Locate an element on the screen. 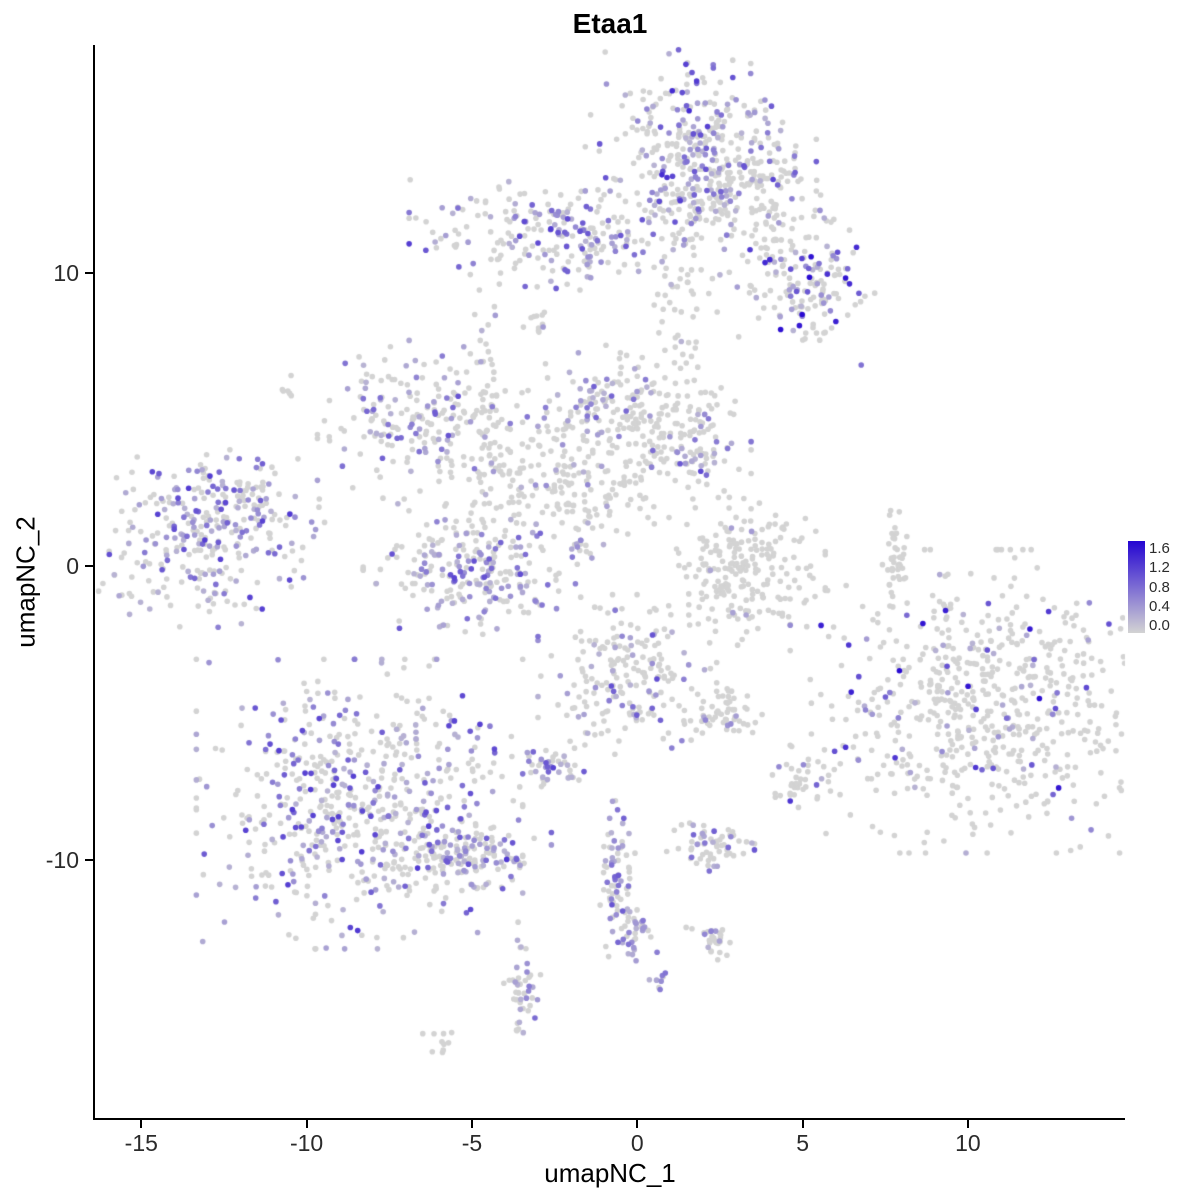  y-tick-label: 0 is located at coordinates (72, 566).